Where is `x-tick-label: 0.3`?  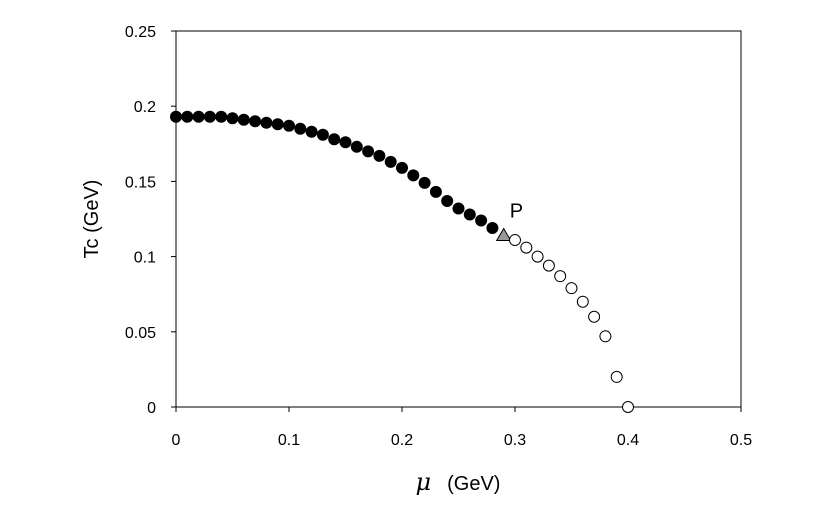
x-tick-label: 0.3 is located at coordinates (515, 440).